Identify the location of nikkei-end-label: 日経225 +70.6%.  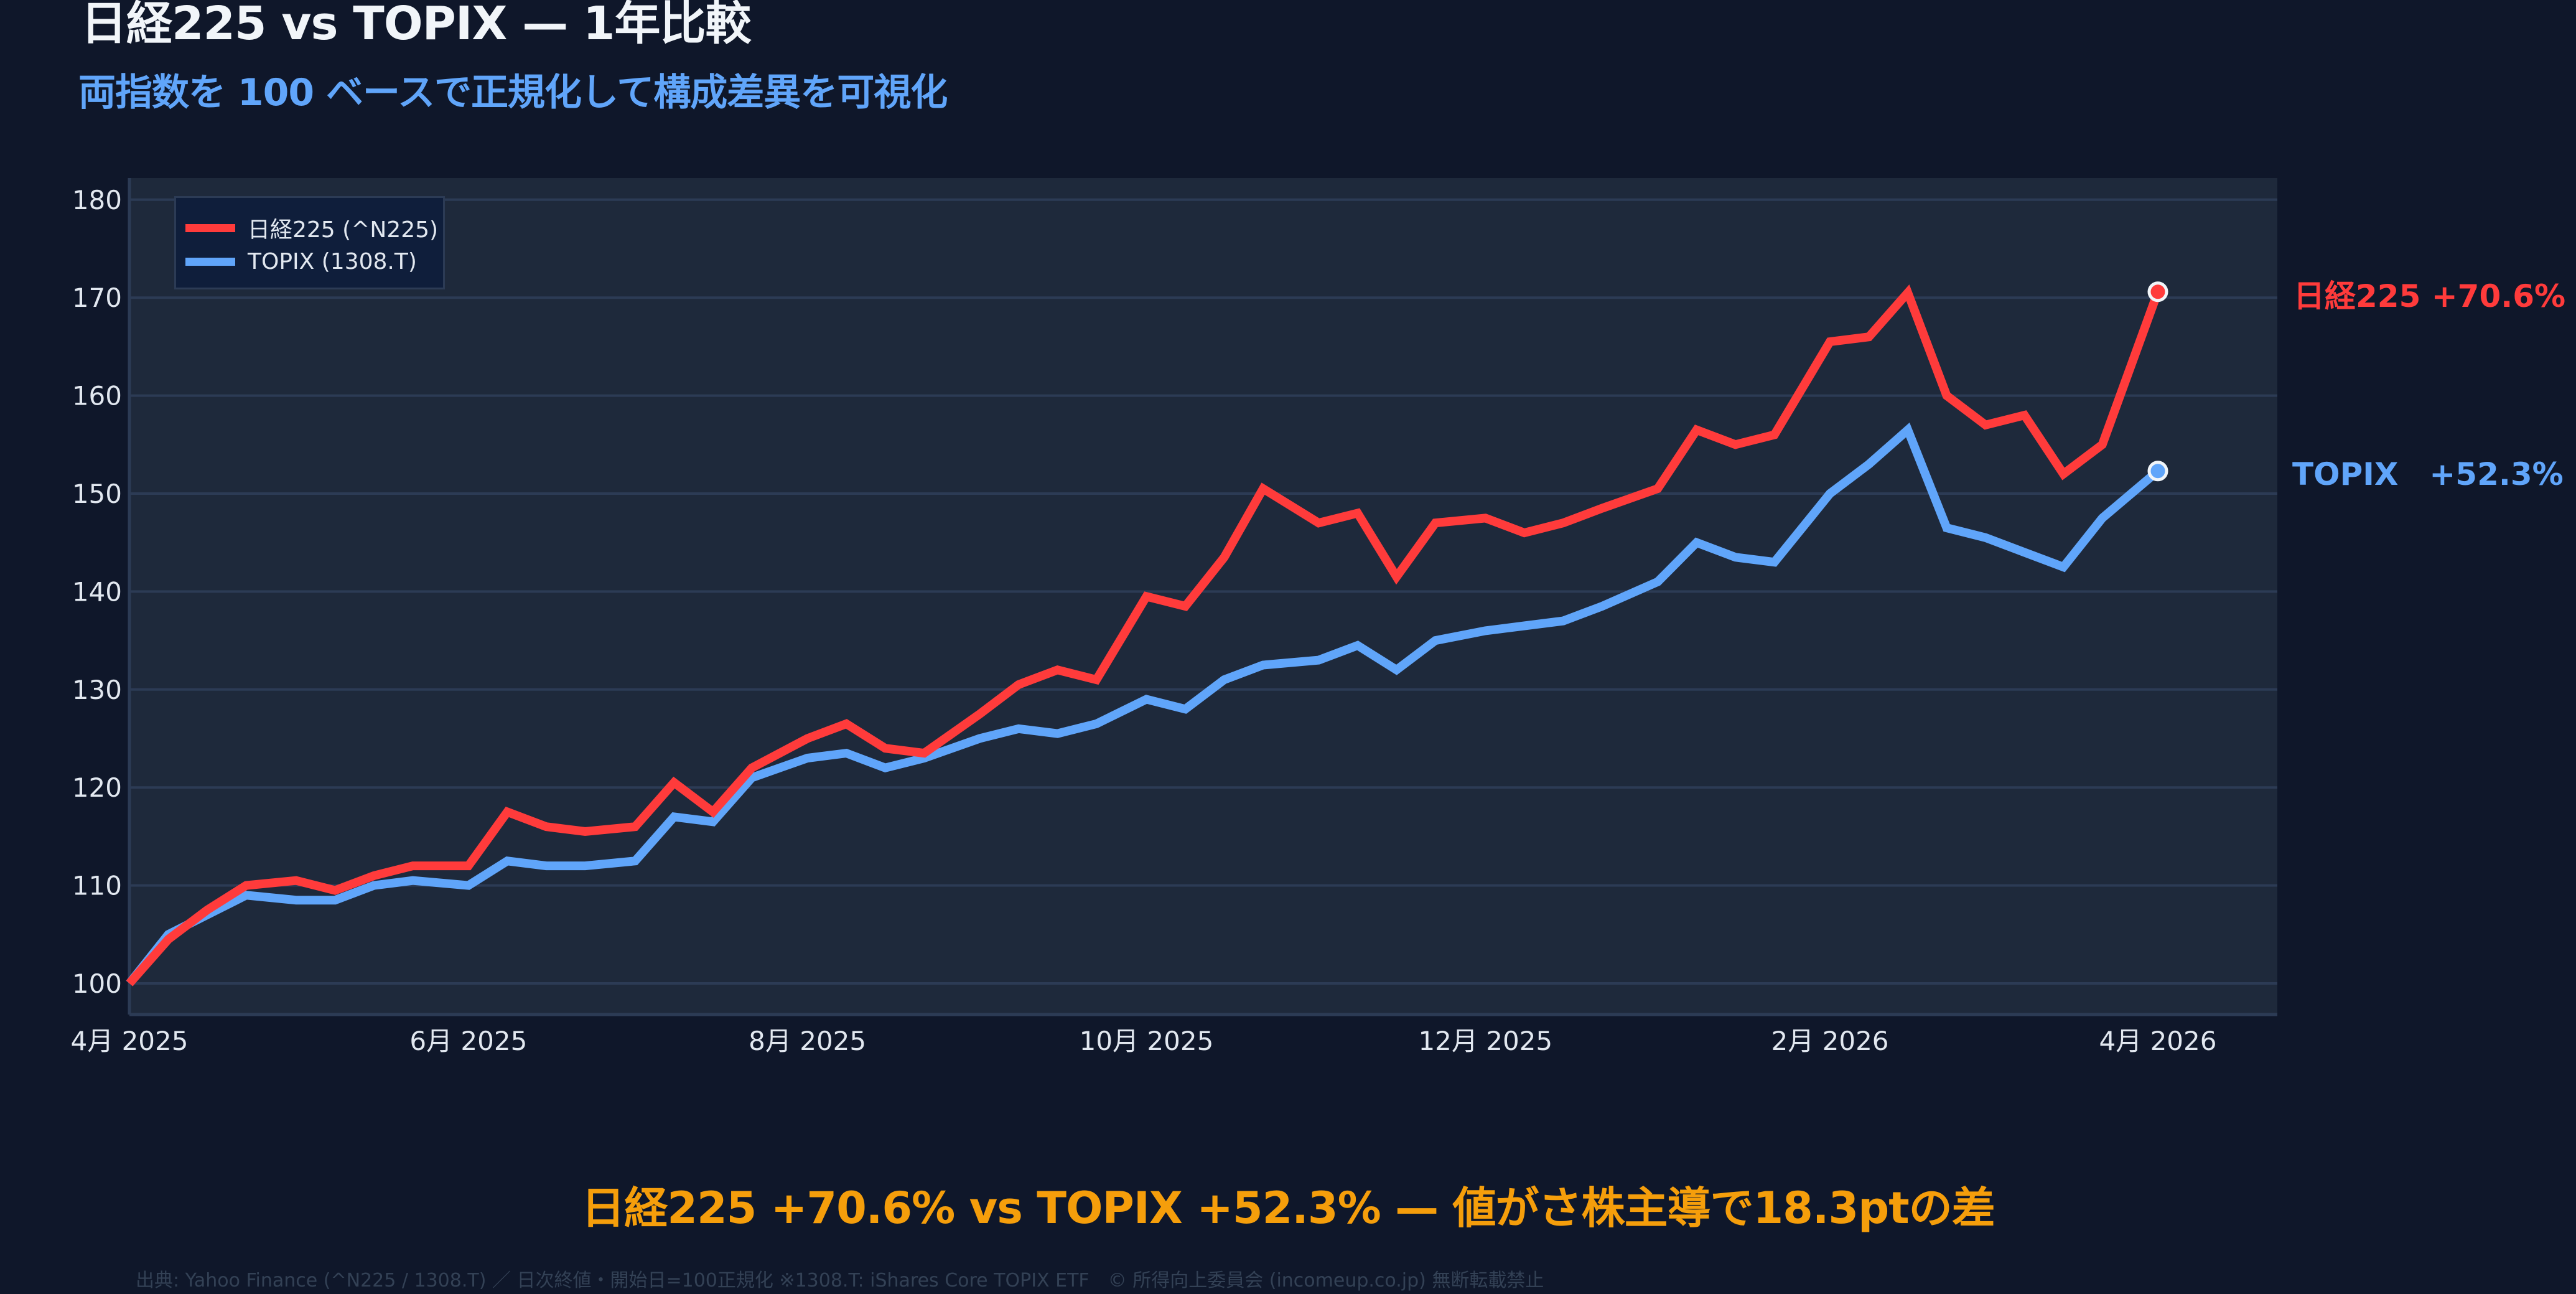
(2430, 296).